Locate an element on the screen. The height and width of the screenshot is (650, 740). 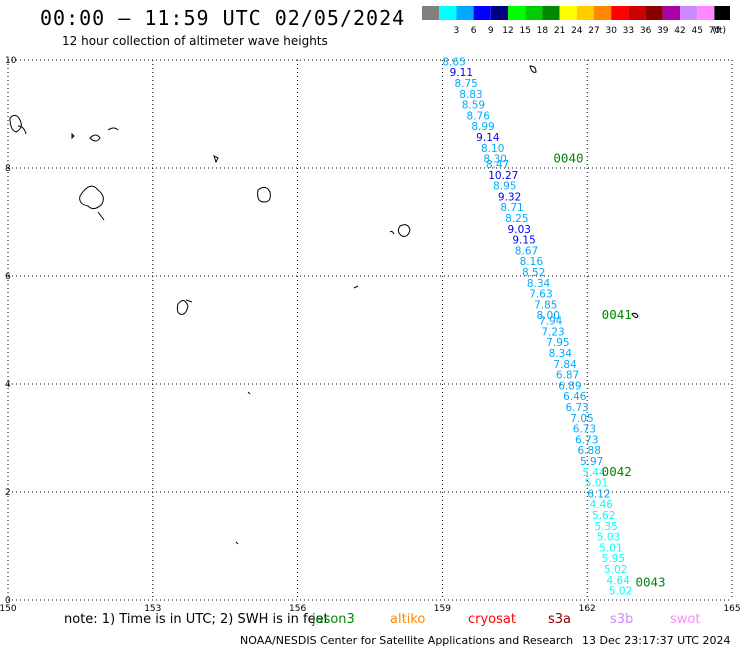
chart-title: 00:00 – 11:59 UTC 02/05/2024 is located at coordinates (223, 18).